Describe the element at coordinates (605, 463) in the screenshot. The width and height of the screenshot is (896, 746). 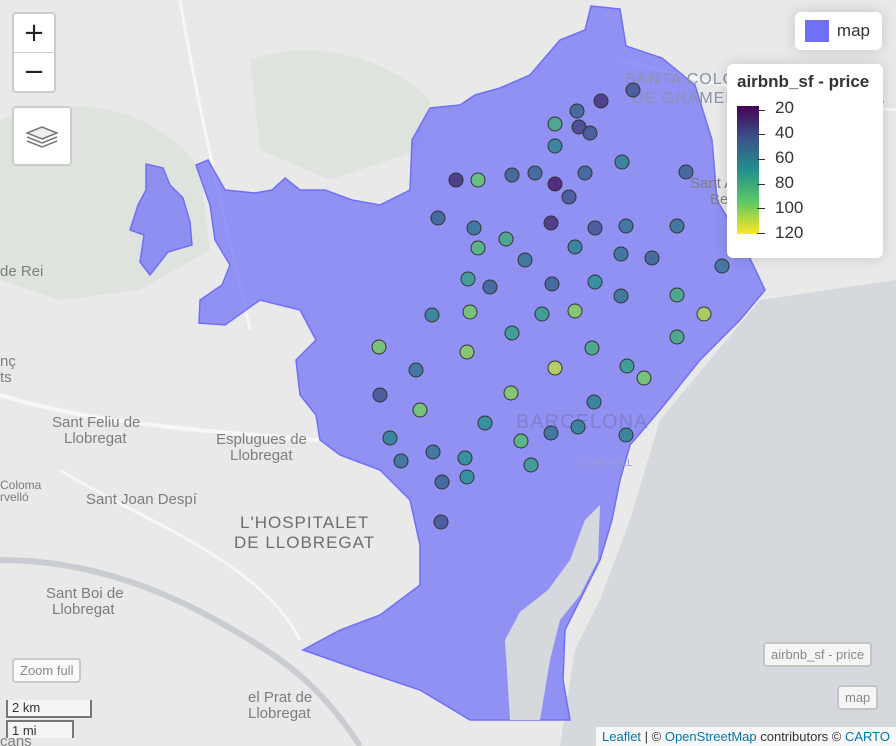
I see `label-portvell: PORT VELL` at that location.